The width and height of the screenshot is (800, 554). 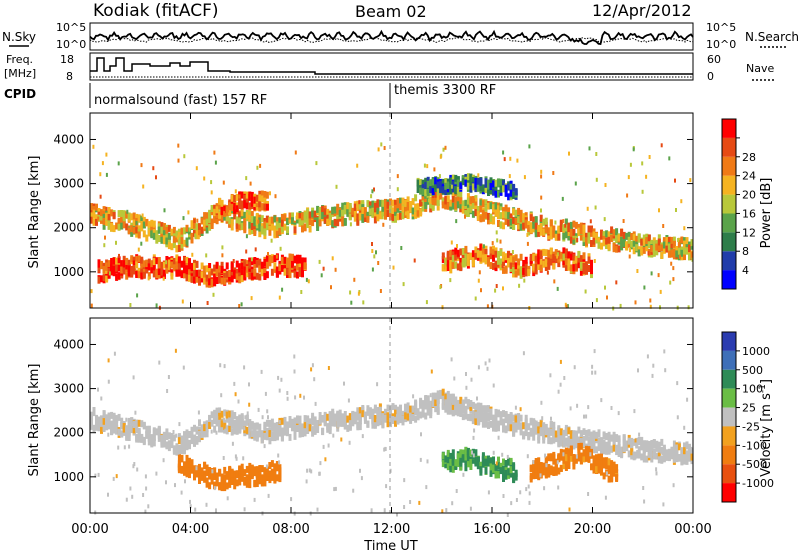 I want to click on freq-tick-bottom: 8, so click(x=69, y=76).